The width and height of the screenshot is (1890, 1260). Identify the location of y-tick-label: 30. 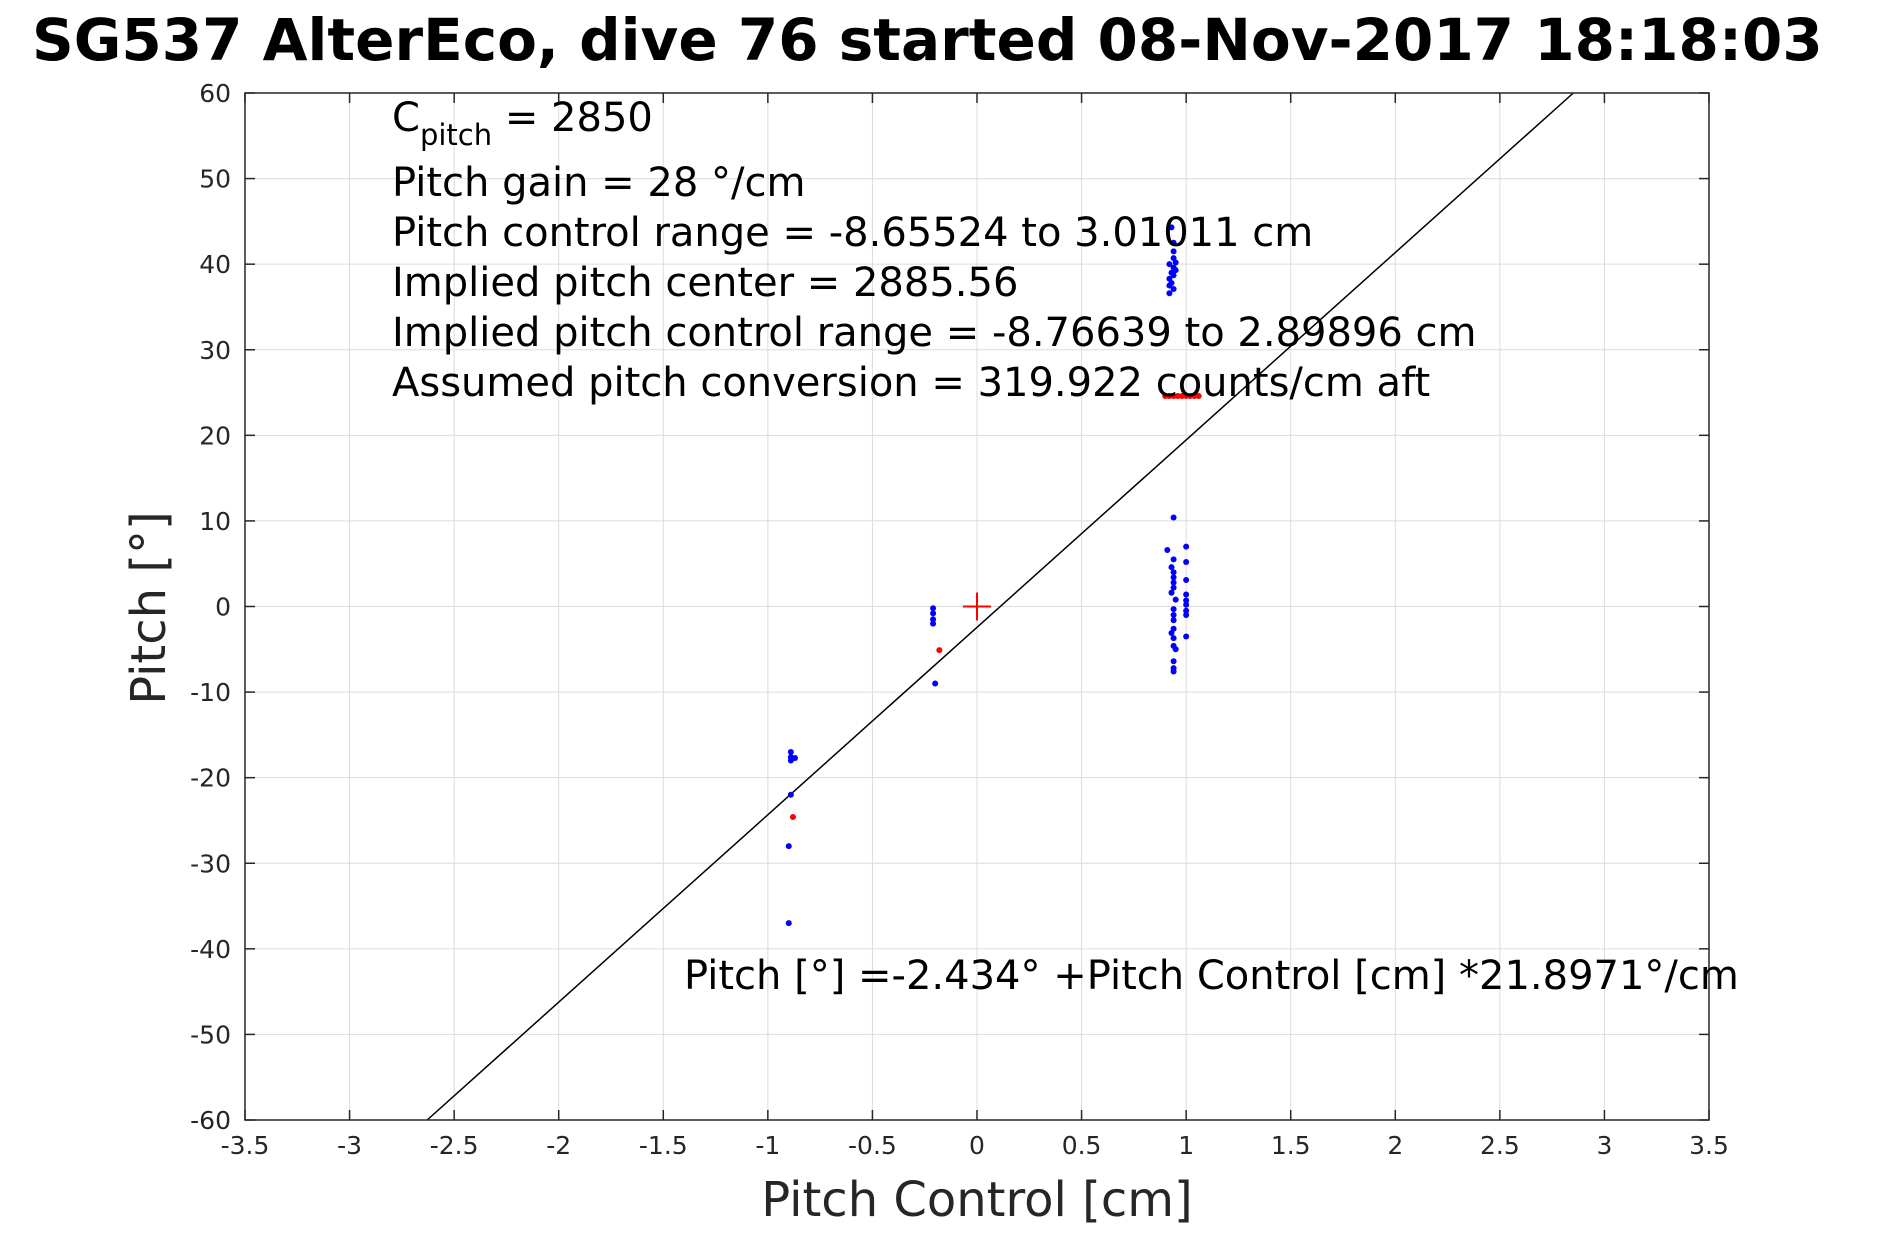
(215, 350).